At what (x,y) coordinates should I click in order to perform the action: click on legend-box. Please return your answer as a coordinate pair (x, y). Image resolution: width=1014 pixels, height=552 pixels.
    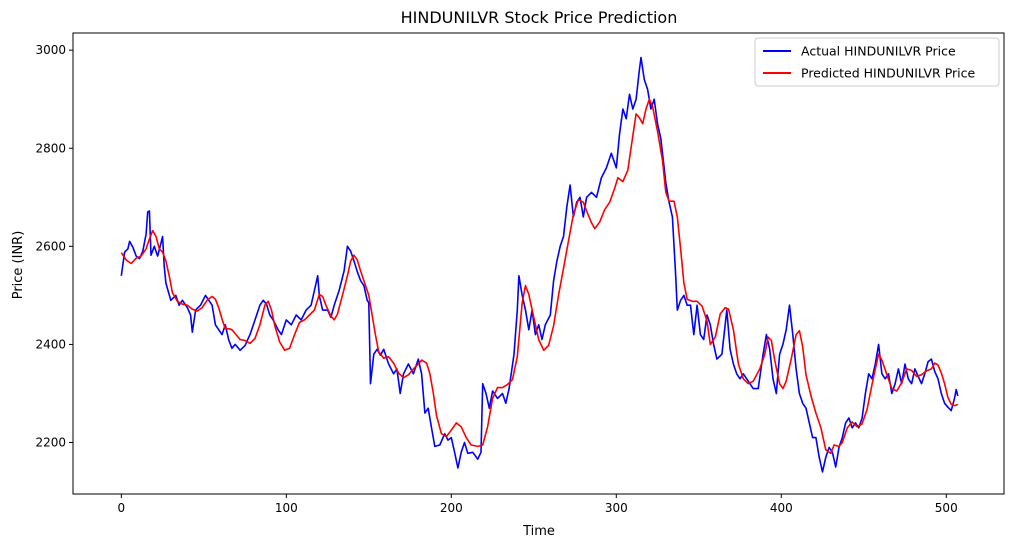
    Looking at the image, I should click on (877, 62).